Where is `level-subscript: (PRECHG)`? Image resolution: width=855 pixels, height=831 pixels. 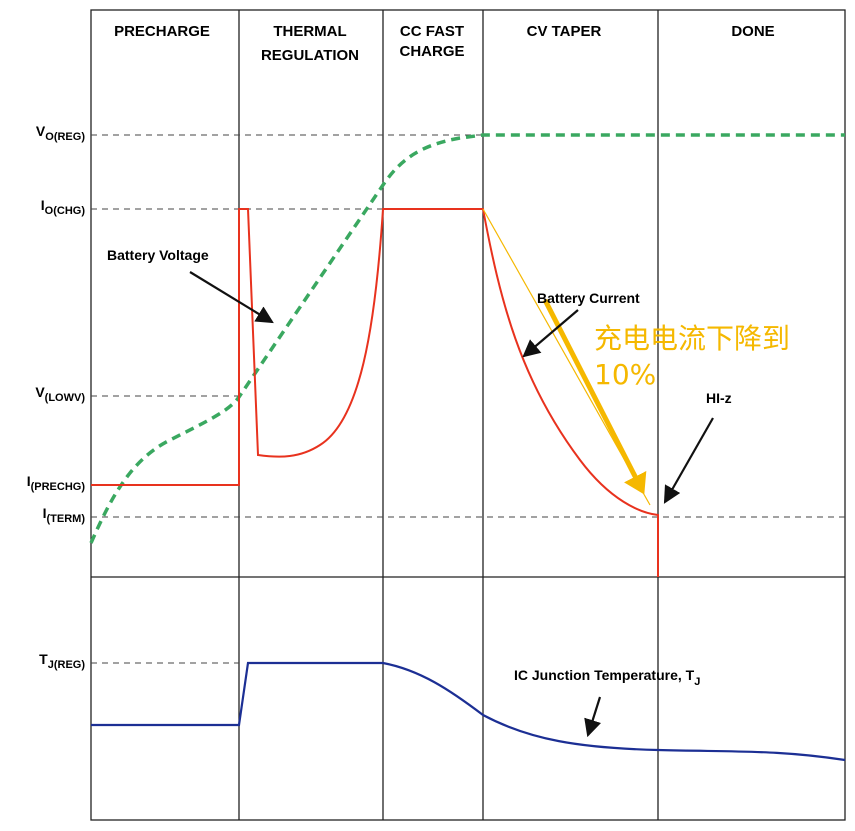 level-subscript: (PRECHG) is located at coordinates (58, 487).